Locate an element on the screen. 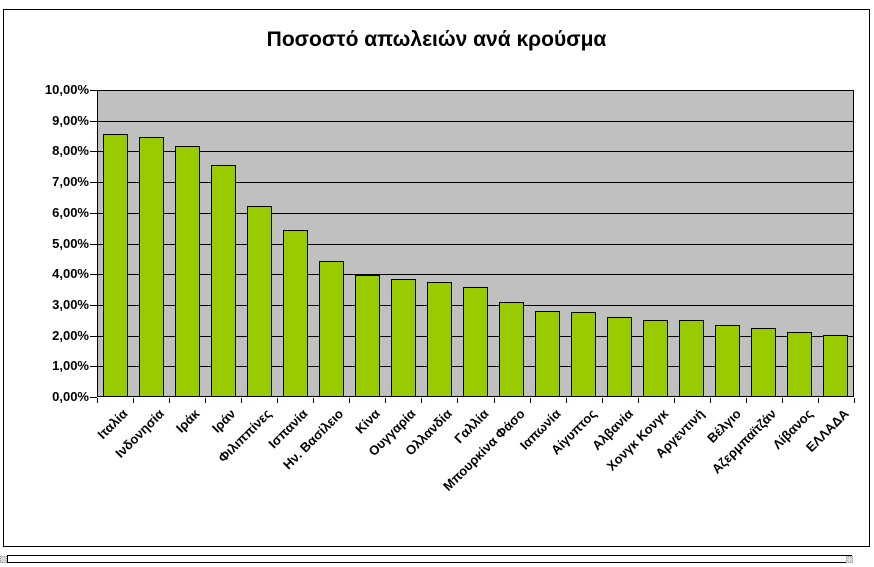 Image resolution: width=874 pixels, height=567 pixels. y-axis-label: 9,00% is located at coordinates (70, 120).